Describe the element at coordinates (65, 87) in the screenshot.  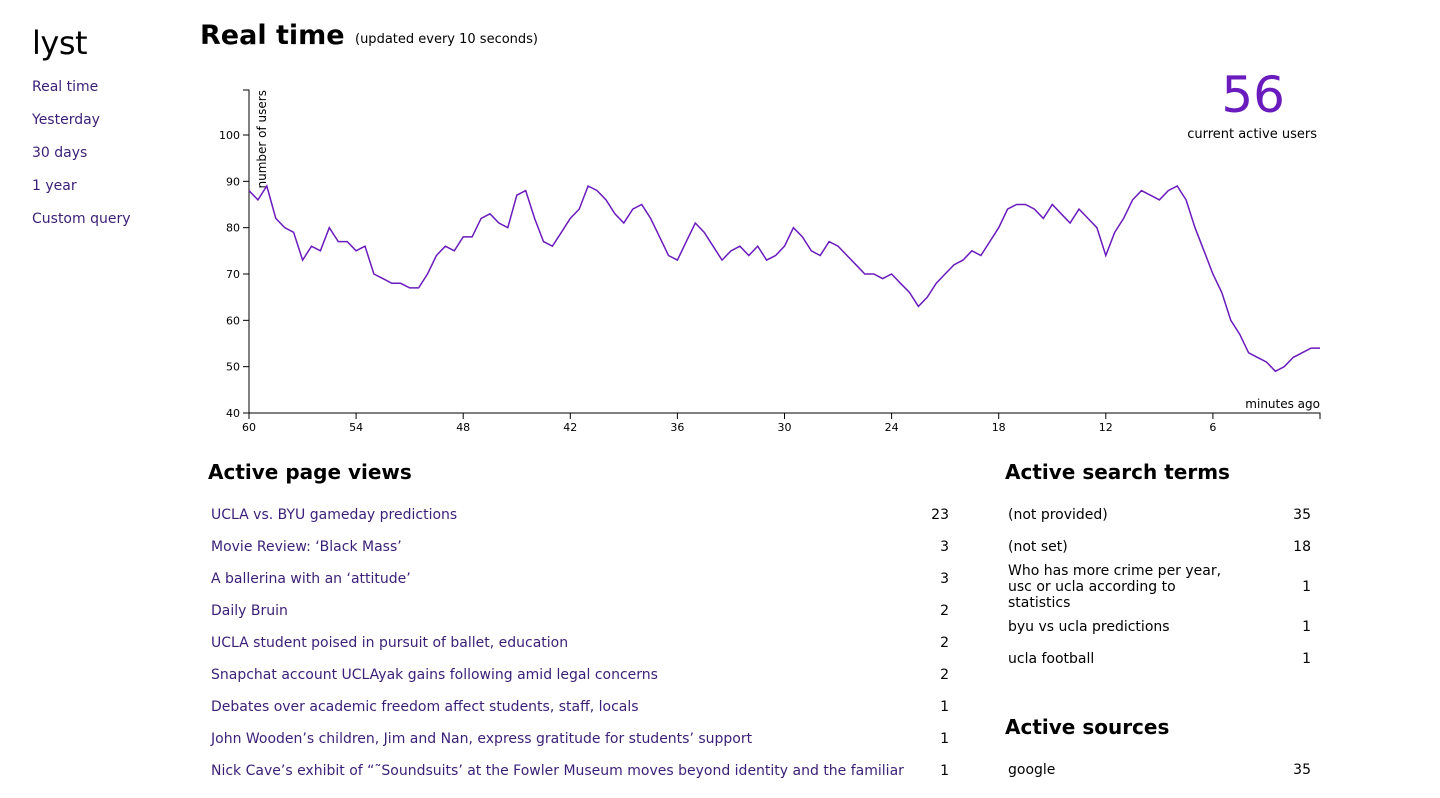
I see `nav-real-time: Real time` at that location.